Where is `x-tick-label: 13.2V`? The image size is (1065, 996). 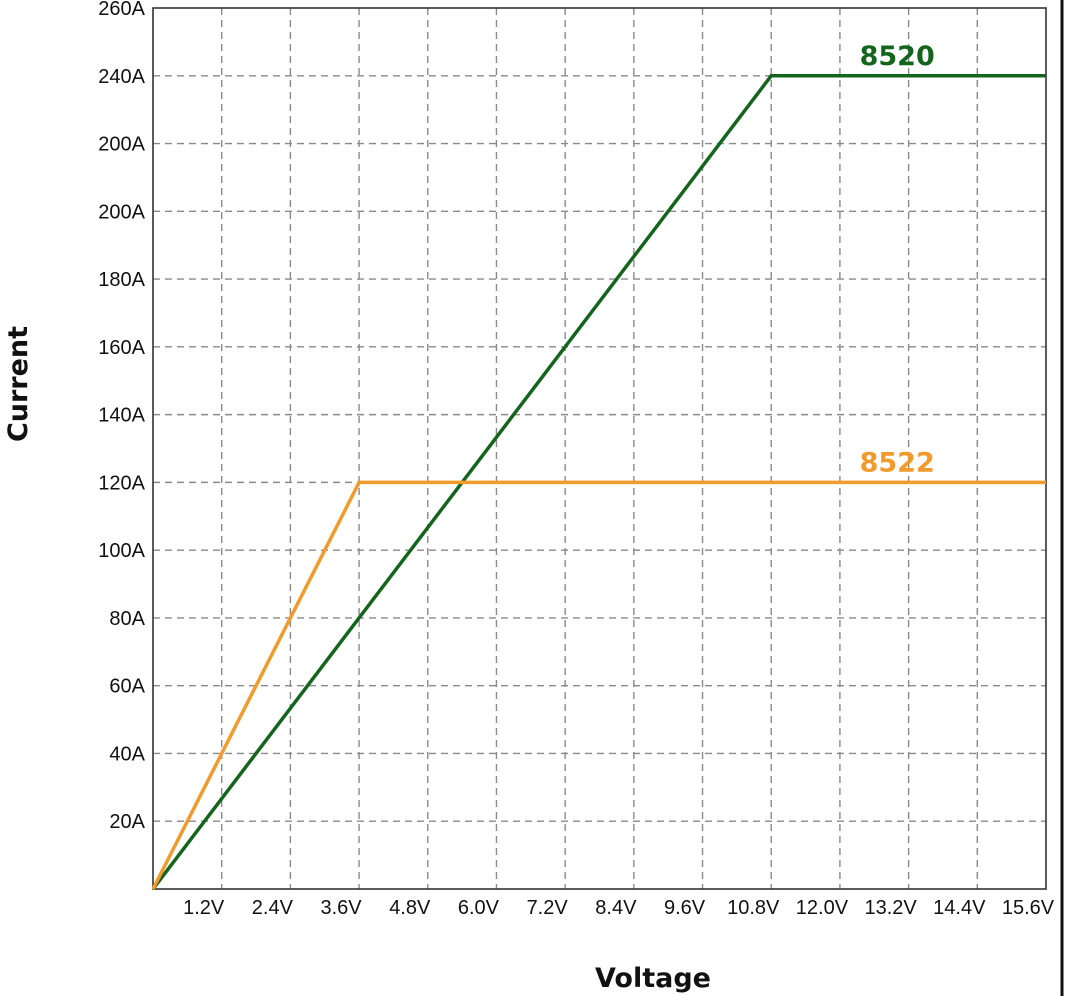 x-tick-label: 13.2V is located at coordinates (890, 908).